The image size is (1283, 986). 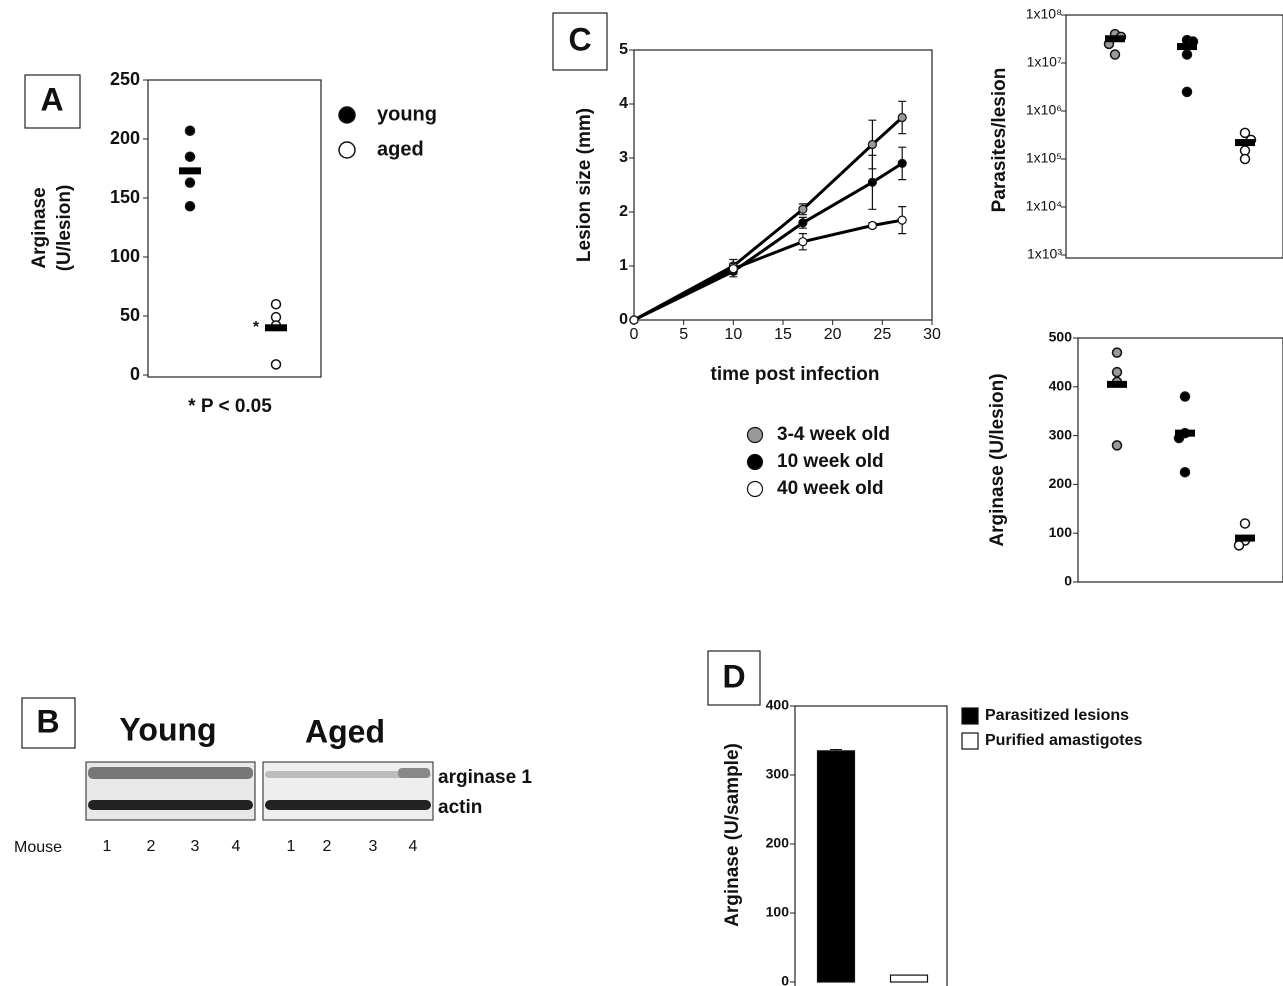 I want to click on x-axis-label: time post infection, so click(x=795, y=374).